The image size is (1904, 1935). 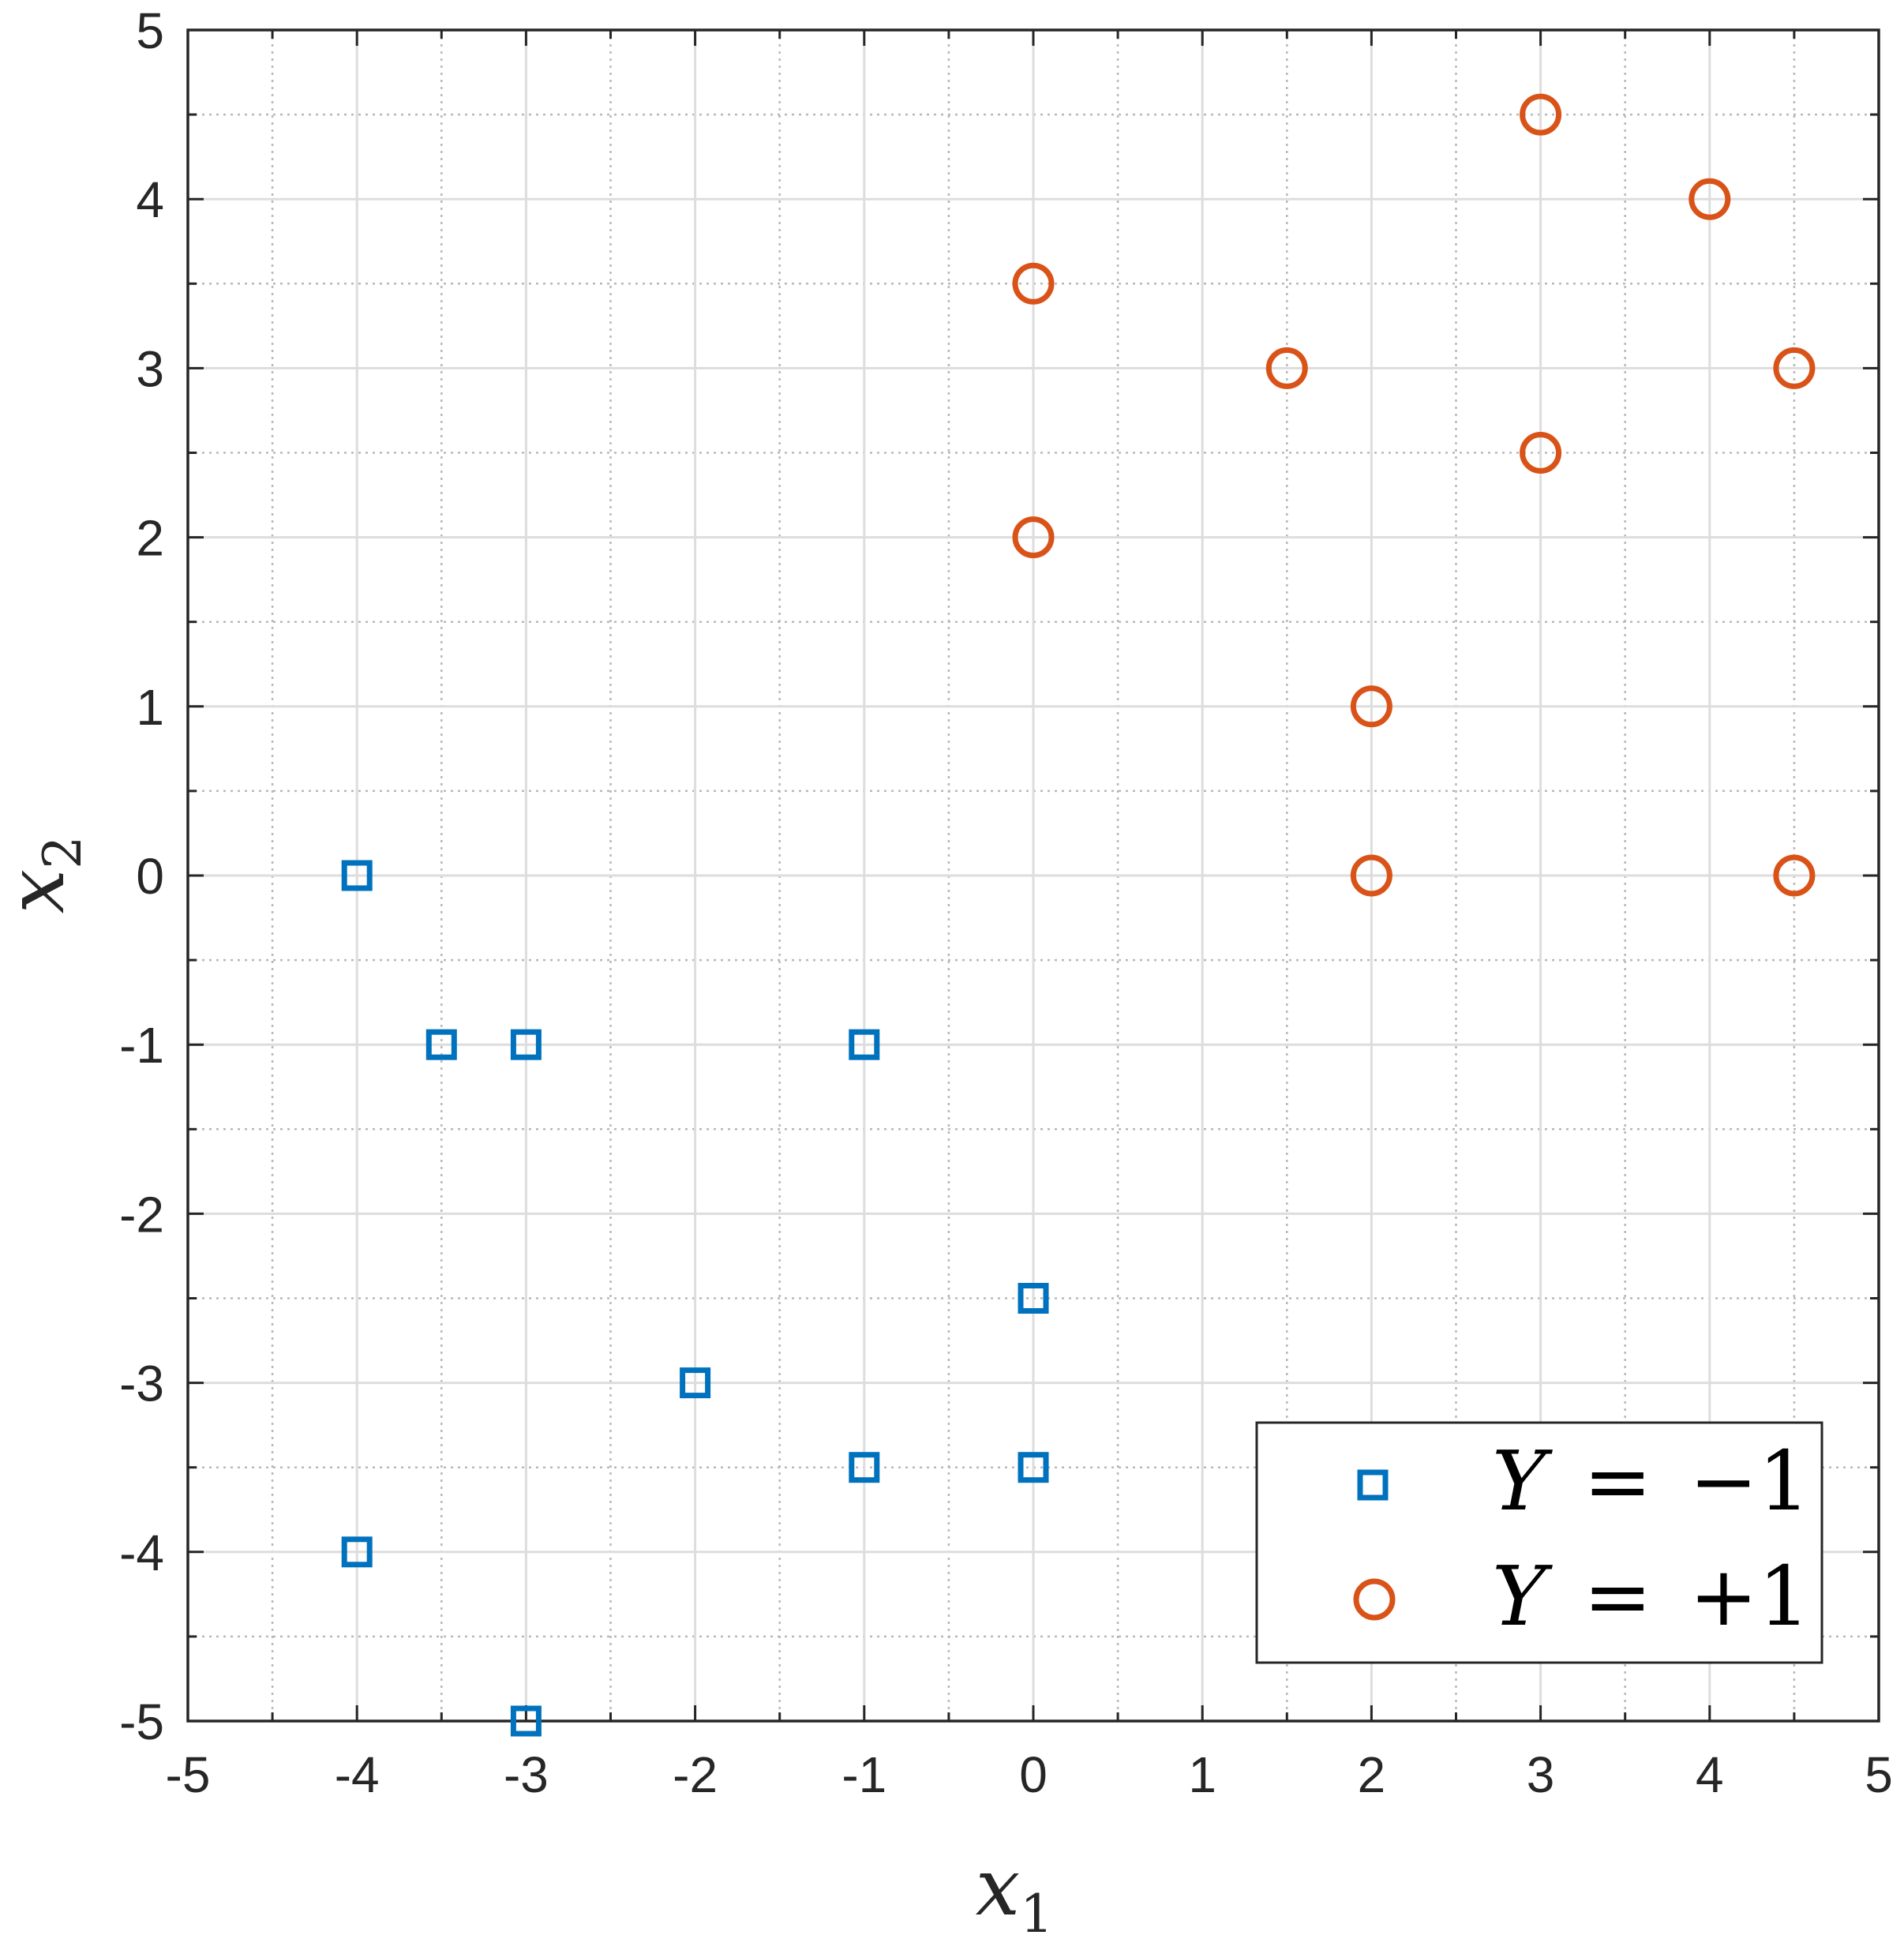 I want to click on x-tick-label: 3, so click(x=1541, y=1774).